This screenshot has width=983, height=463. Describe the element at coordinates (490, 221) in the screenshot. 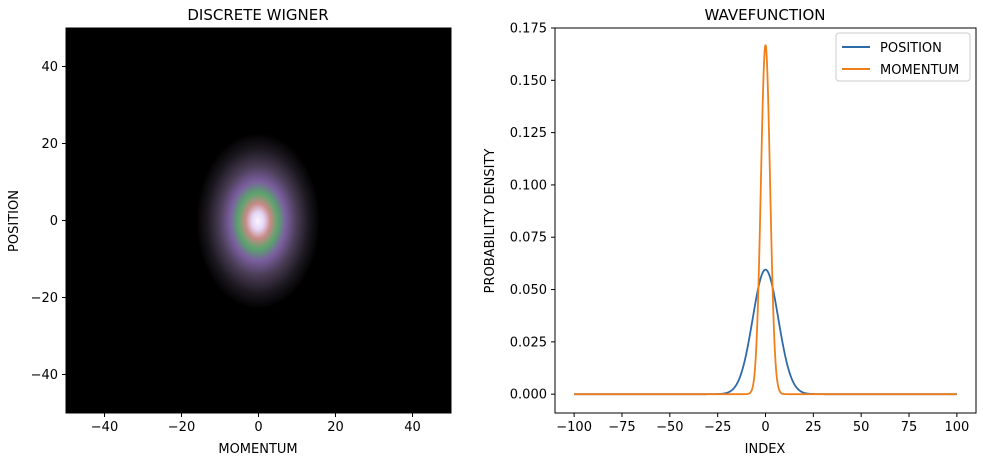

I see `wave-ylabel: PROBABILITY DENSITY` at that location.